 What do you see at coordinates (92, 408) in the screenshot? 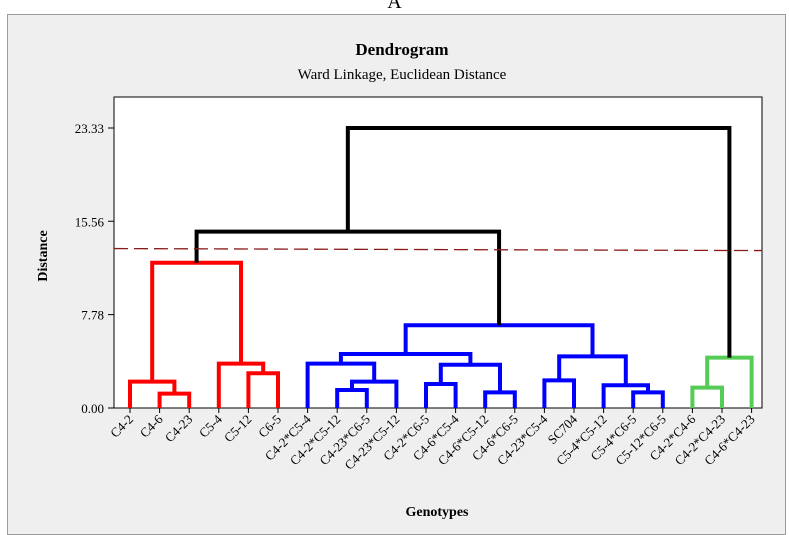
I see `y-tick-label: 0.00` at bounding box center [92, 408].